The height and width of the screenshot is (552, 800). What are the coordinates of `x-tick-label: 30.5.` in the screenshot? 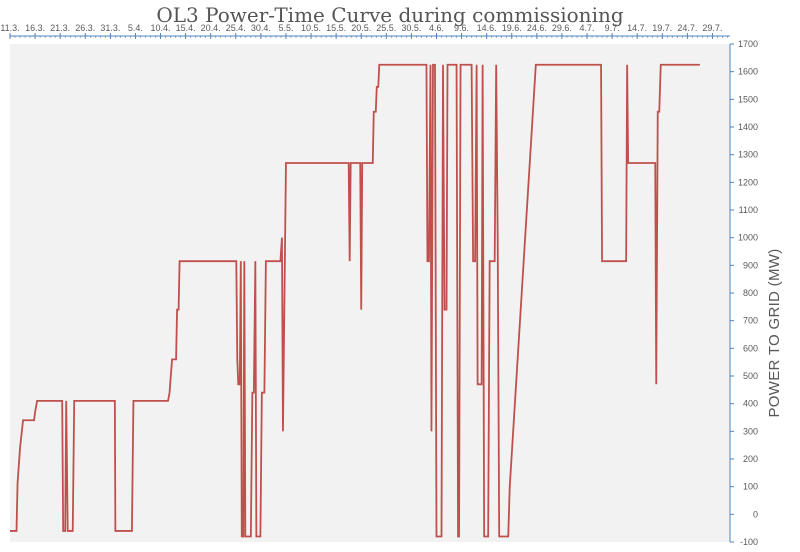 It's located at (411, 28).